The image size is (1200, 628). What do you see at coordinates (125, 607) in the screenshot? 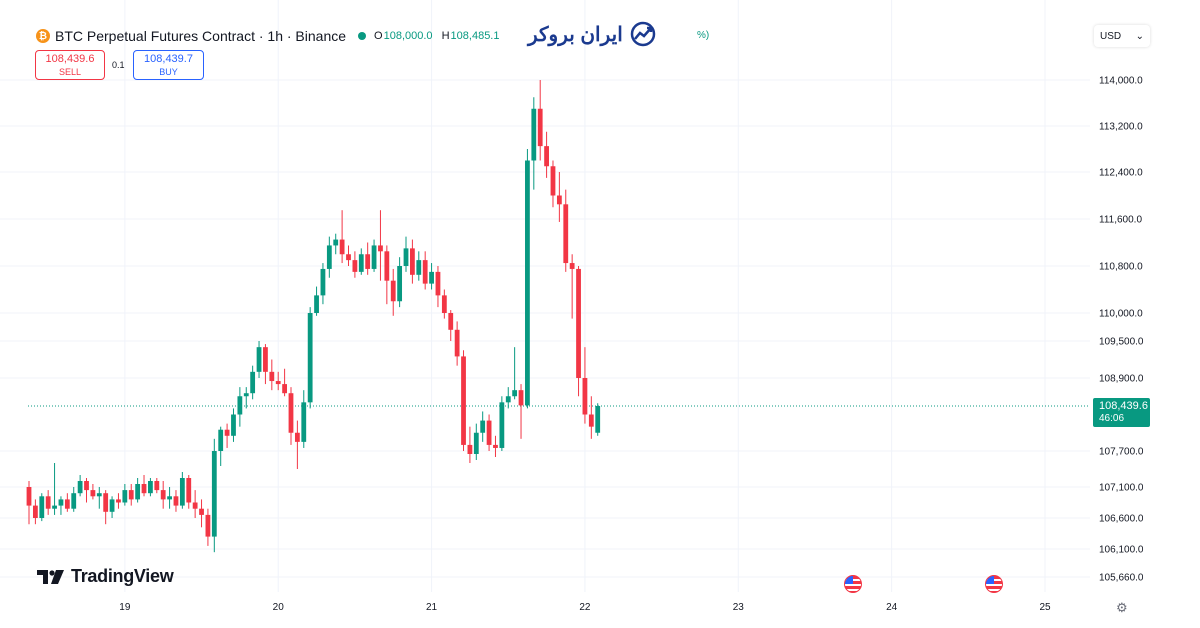
I see `time-tick-label: 19` at bounding box center [125, 607].